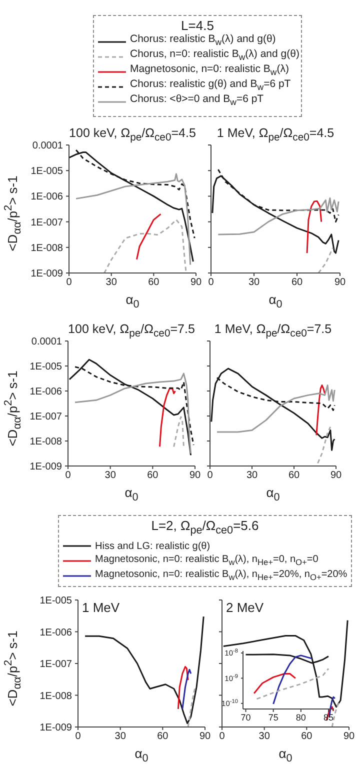 The width and height of the screenshot is (362, 772). I want to click on chart-title: 2 MeV, so click(245, 608).